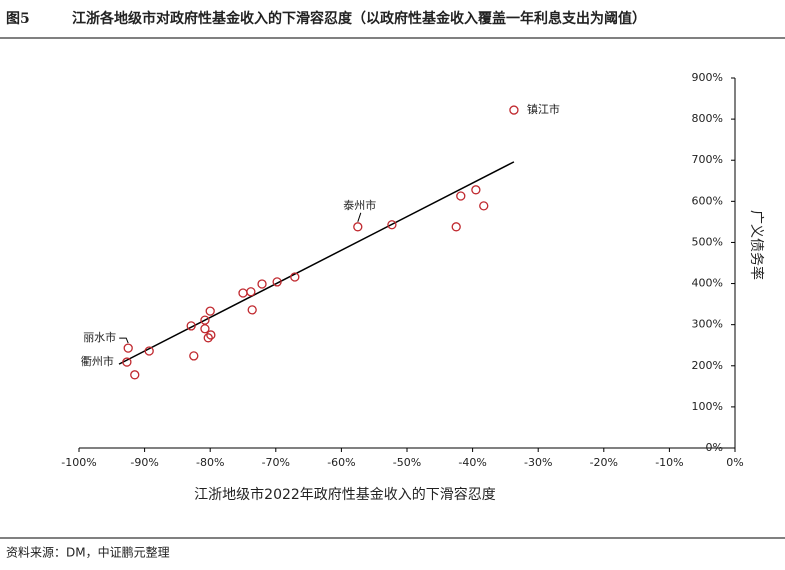 The height and width of the screenshot is (570, 785). What do you see at coordinates (88, 552) in the screenshot?
I see `source: 资料来源：DM，中证鹏元整理` at bounding box center [88, 552].